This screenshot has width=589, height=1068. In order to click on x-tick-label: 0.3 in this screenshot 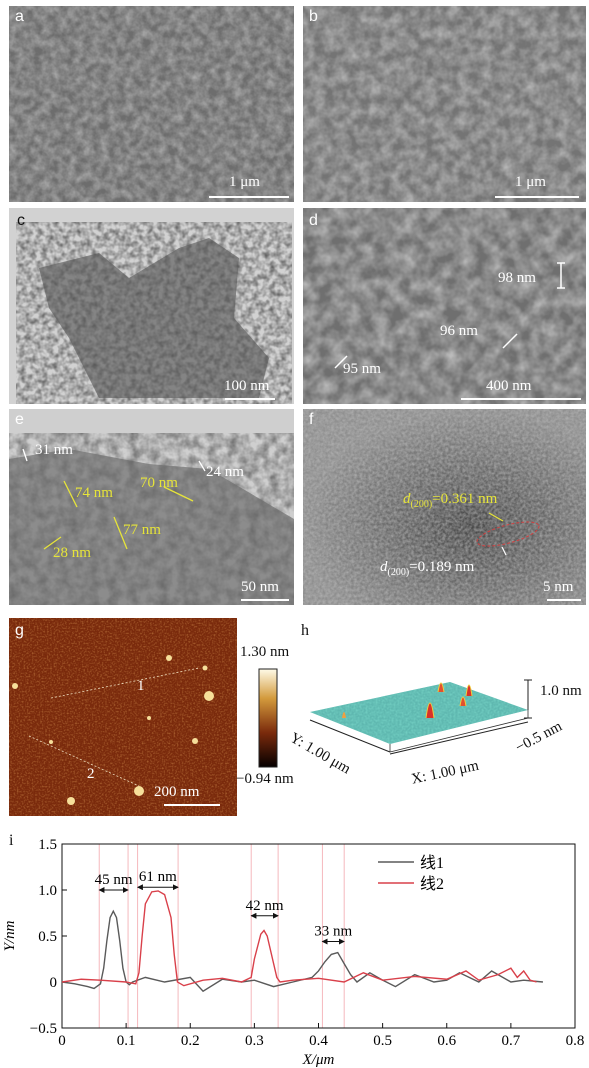, I will do `click(254, 1041)`.